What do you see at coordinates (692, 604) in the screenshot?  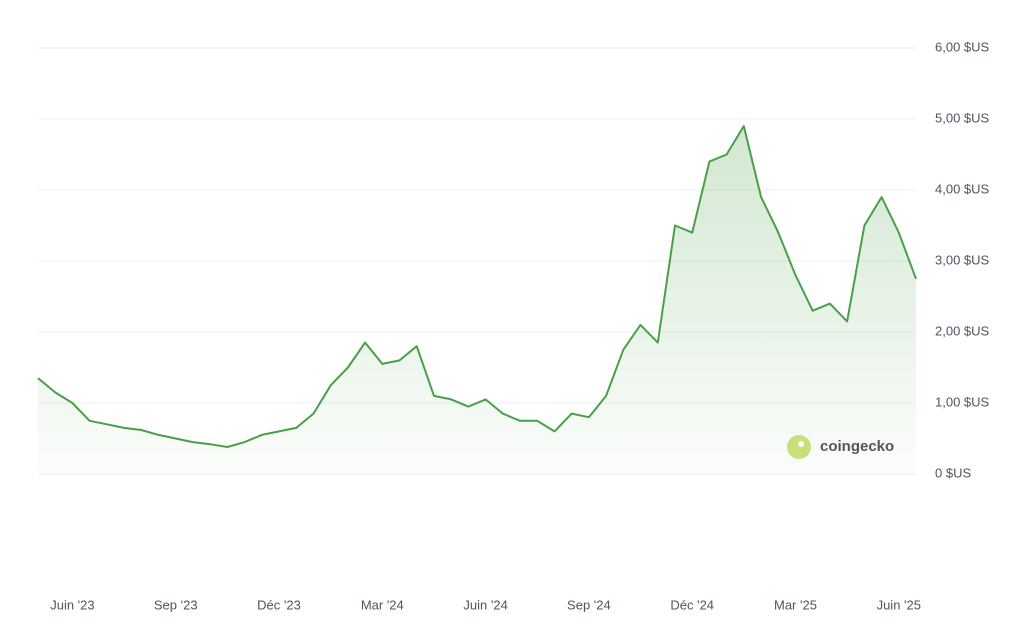 I see `x-tick-label: Déc '24` at bounding box center [692, 604].